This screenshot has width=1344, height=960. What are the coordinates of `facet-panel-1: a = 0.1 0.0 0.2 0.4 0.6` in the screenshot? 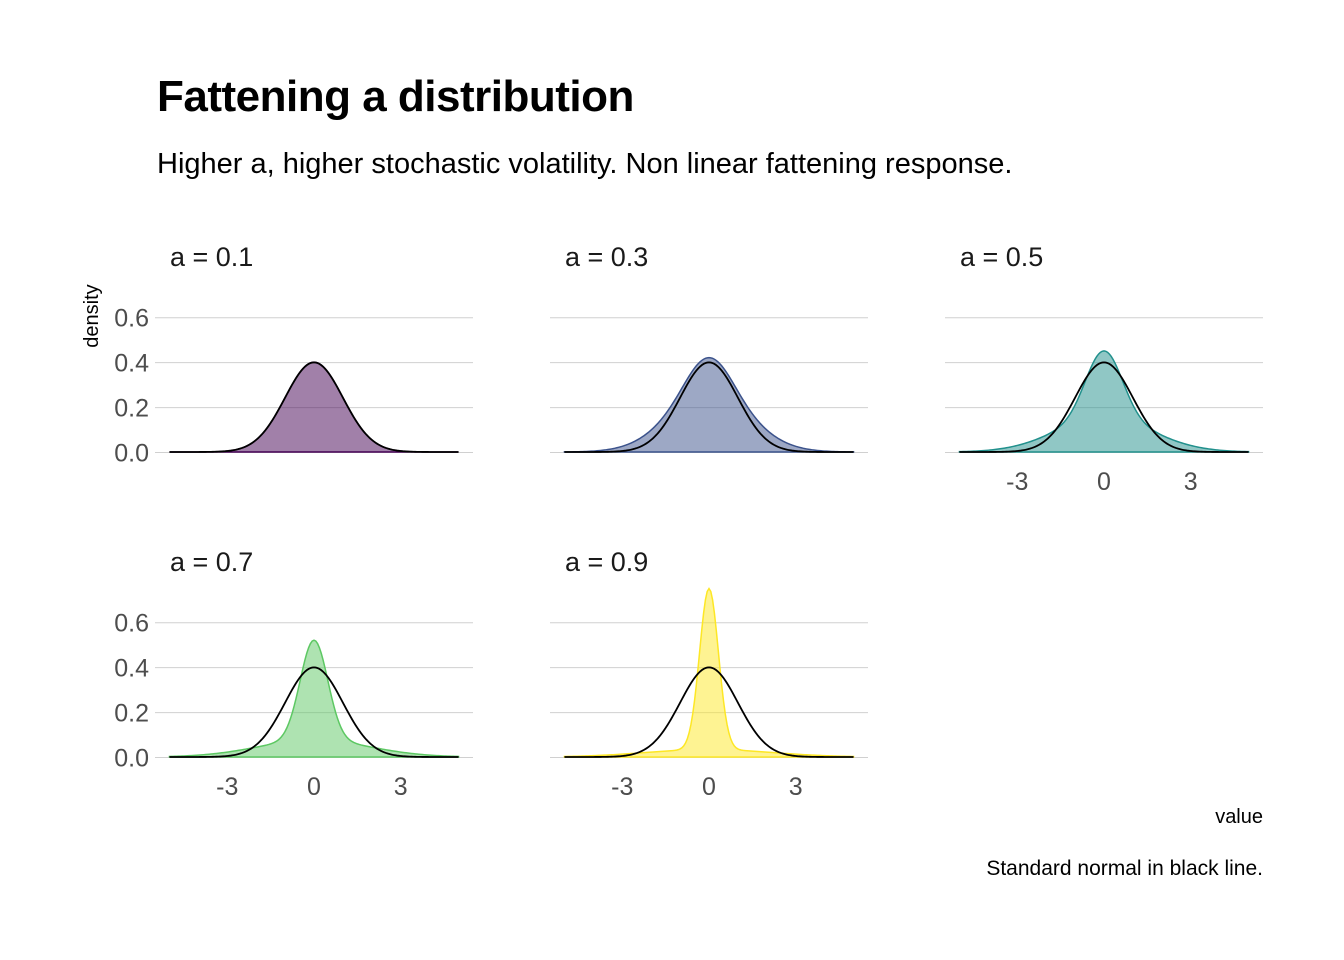 It's located at (293, 355).